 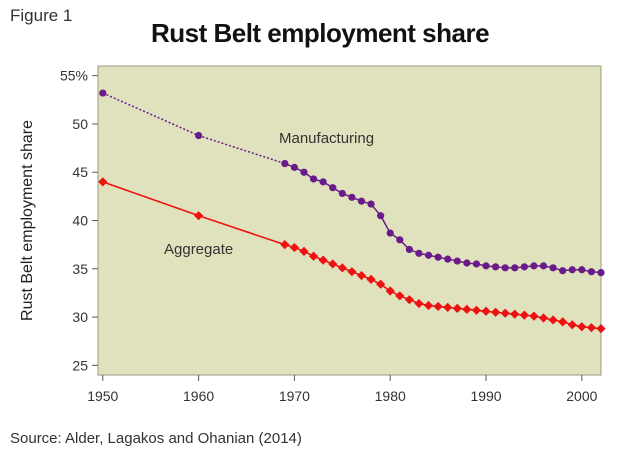 What do you see at coordinates (41, 15) in the screenshot?
I see `figure-label: Figure 1` at bounding box center [41, 15].